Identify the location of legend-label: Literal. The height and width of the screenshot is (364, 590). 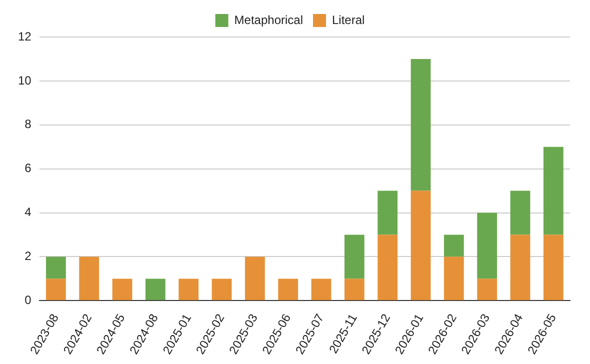
(348, 19).